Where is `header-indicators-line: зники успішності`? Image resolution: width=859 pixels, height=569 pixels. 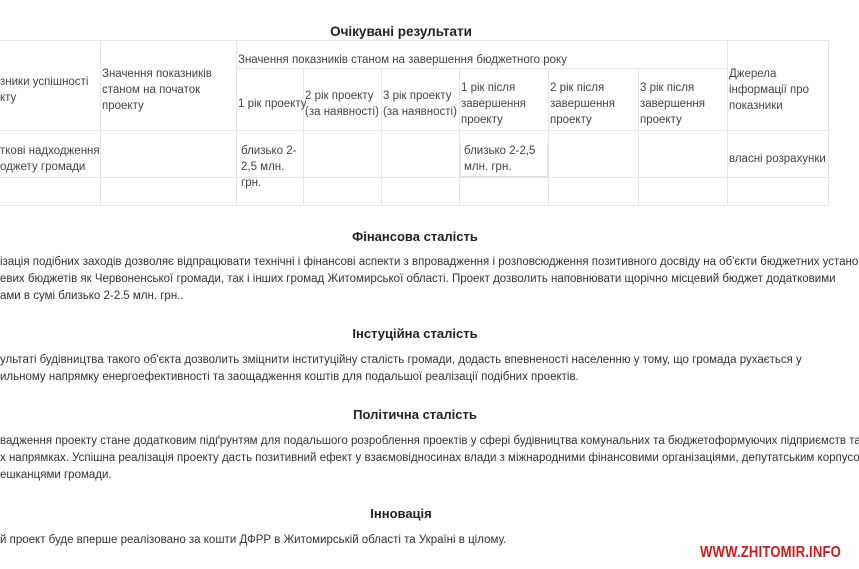 header-indicators-line: зники успішності is located at coordinates (44, 82).